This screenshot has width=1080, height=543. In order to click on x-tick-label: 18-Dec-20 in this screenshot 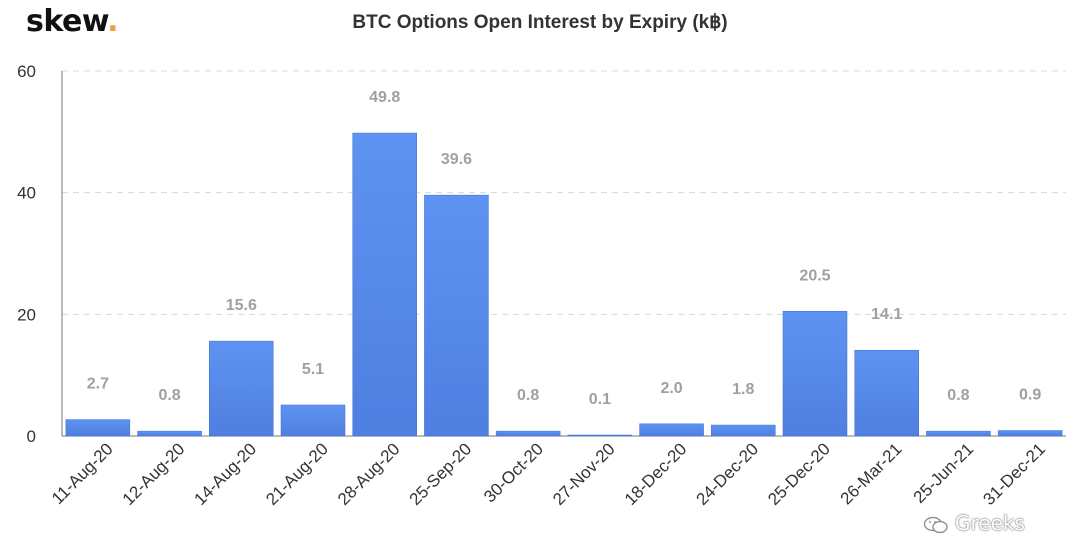, I will do `click(656, 474)`.